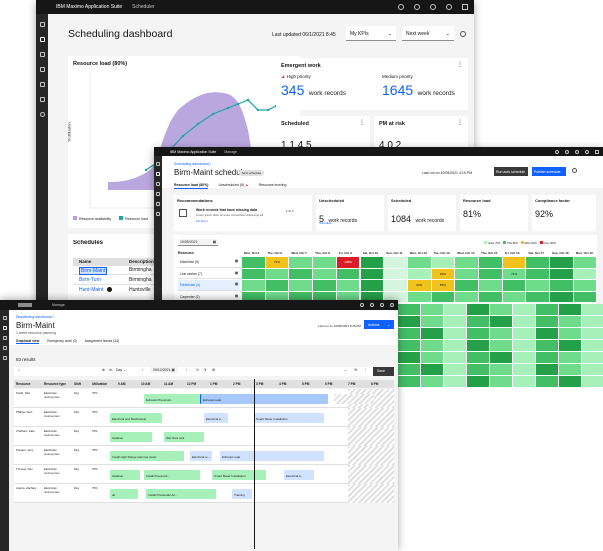 This screenshot has width=603, height=551. Describe the element at coordinates (290, 211) in the screenshot. I see `recommendation-pager: 1 of 4` at that location.